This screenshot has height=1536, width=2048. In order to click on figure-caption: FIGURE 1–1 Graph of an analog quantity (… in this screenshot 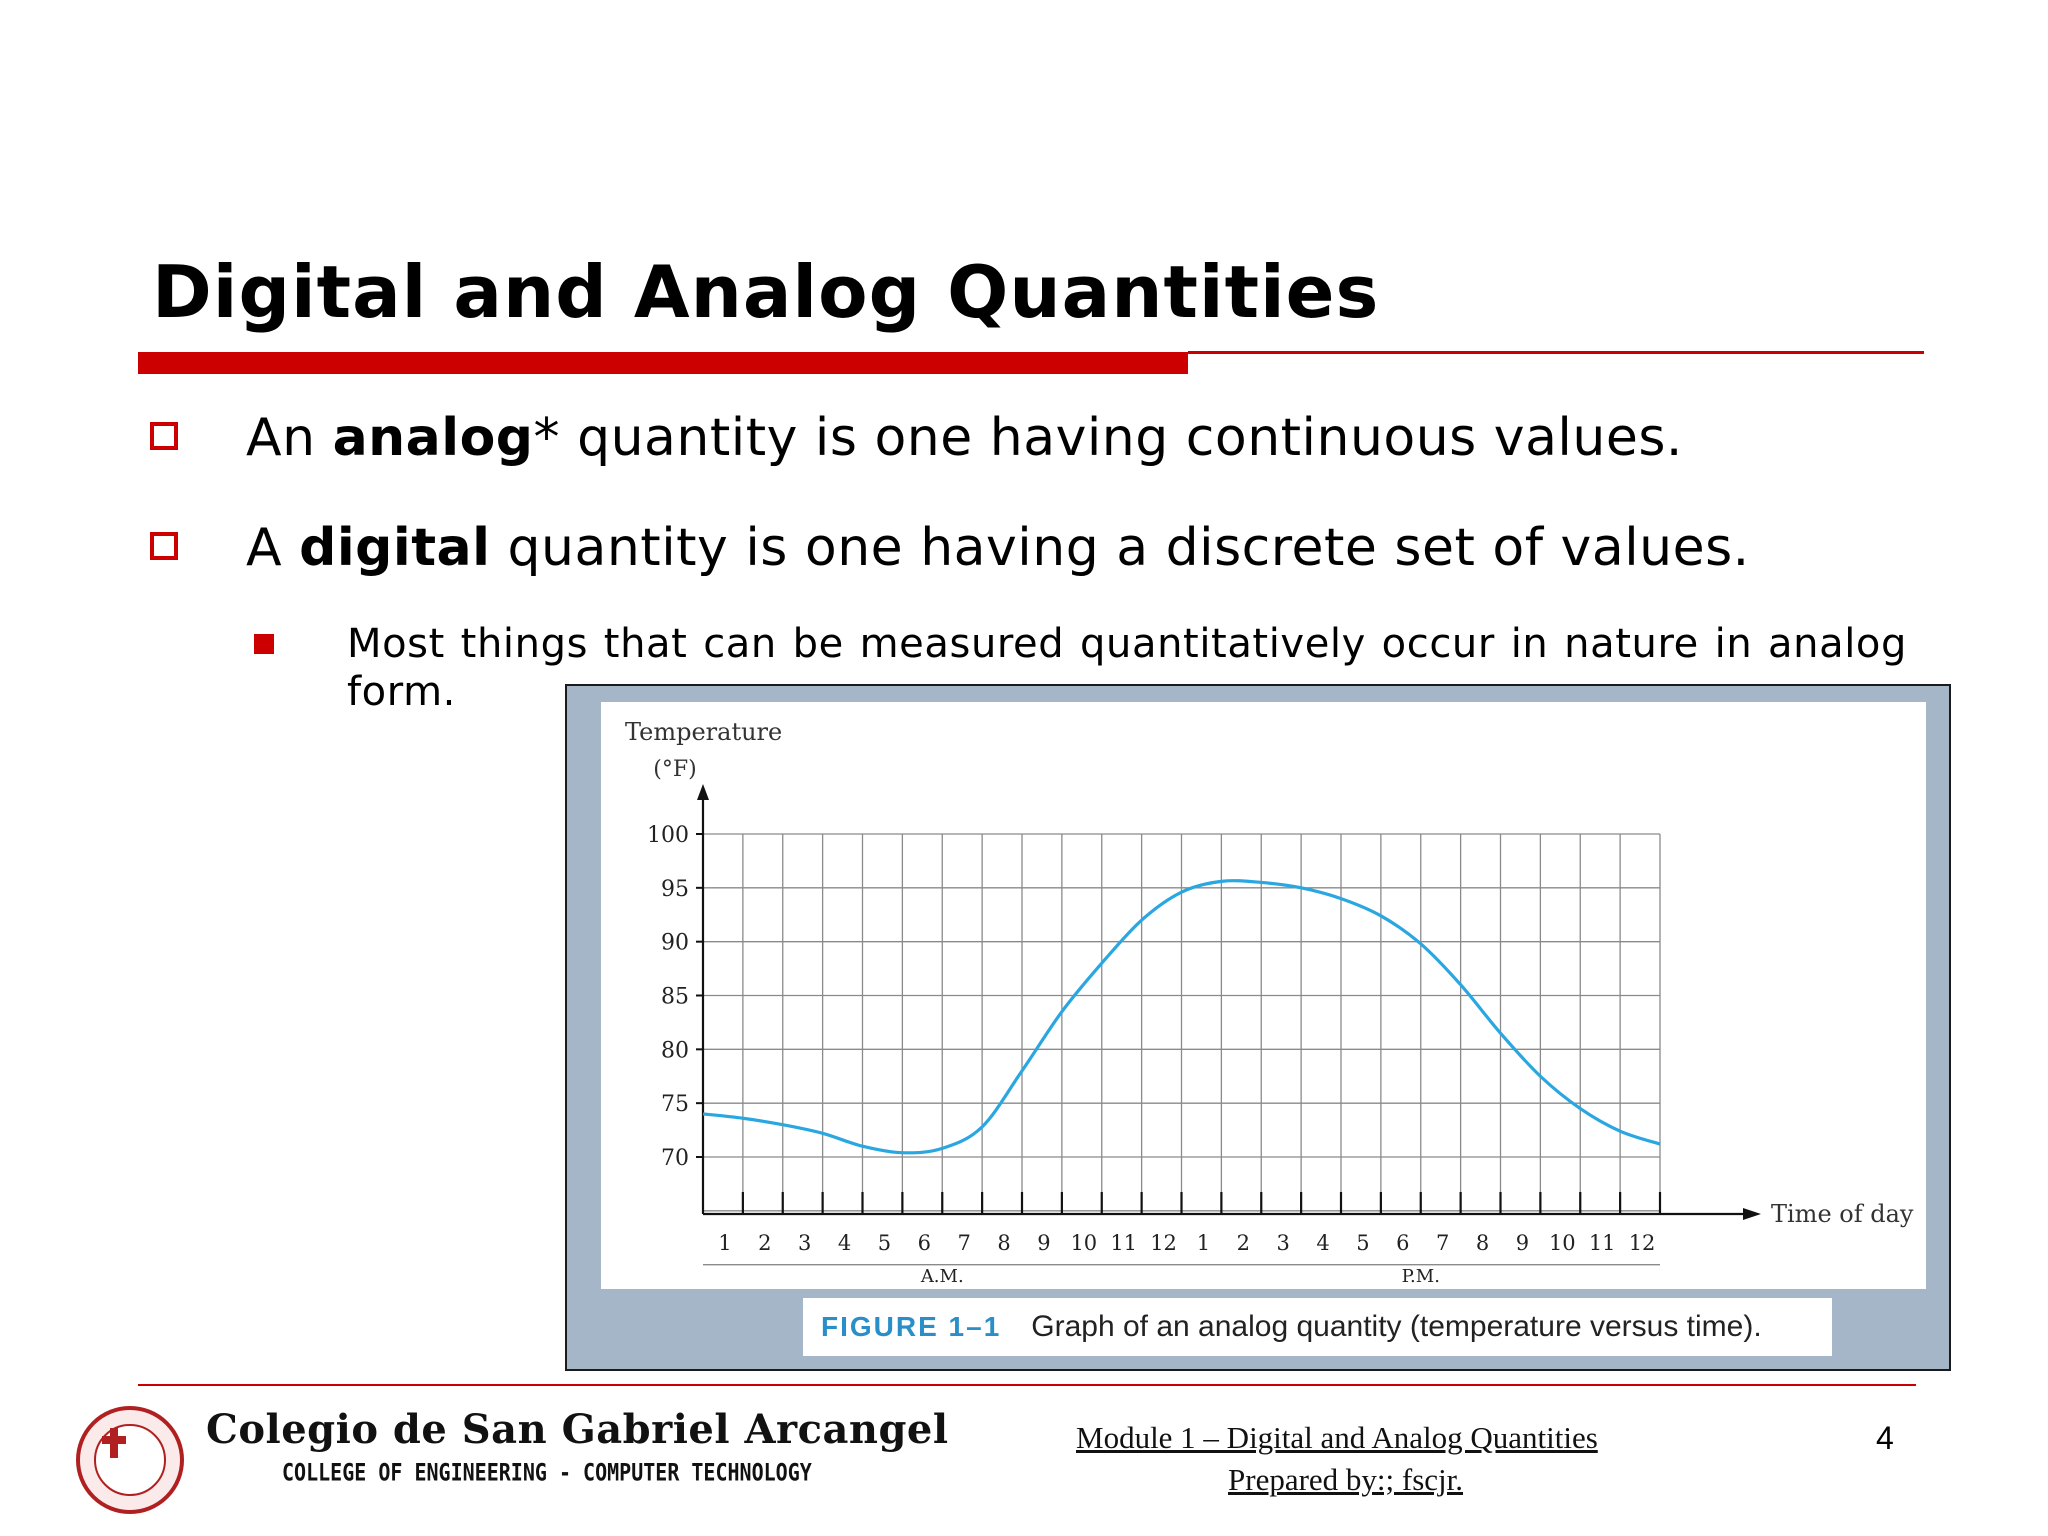, I will do `click(1317, 1327)`.